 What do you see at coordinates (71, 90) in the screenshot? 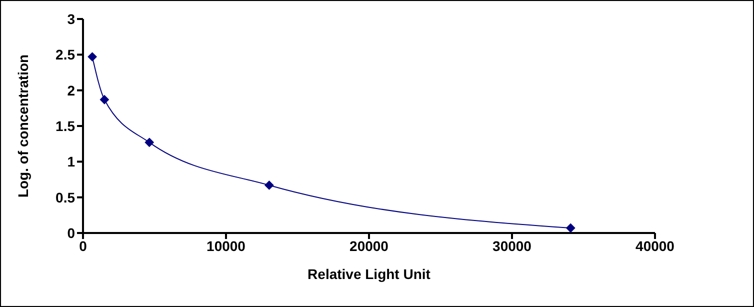
I see `y-tick-label: 2` at bounding box center [71, 90].